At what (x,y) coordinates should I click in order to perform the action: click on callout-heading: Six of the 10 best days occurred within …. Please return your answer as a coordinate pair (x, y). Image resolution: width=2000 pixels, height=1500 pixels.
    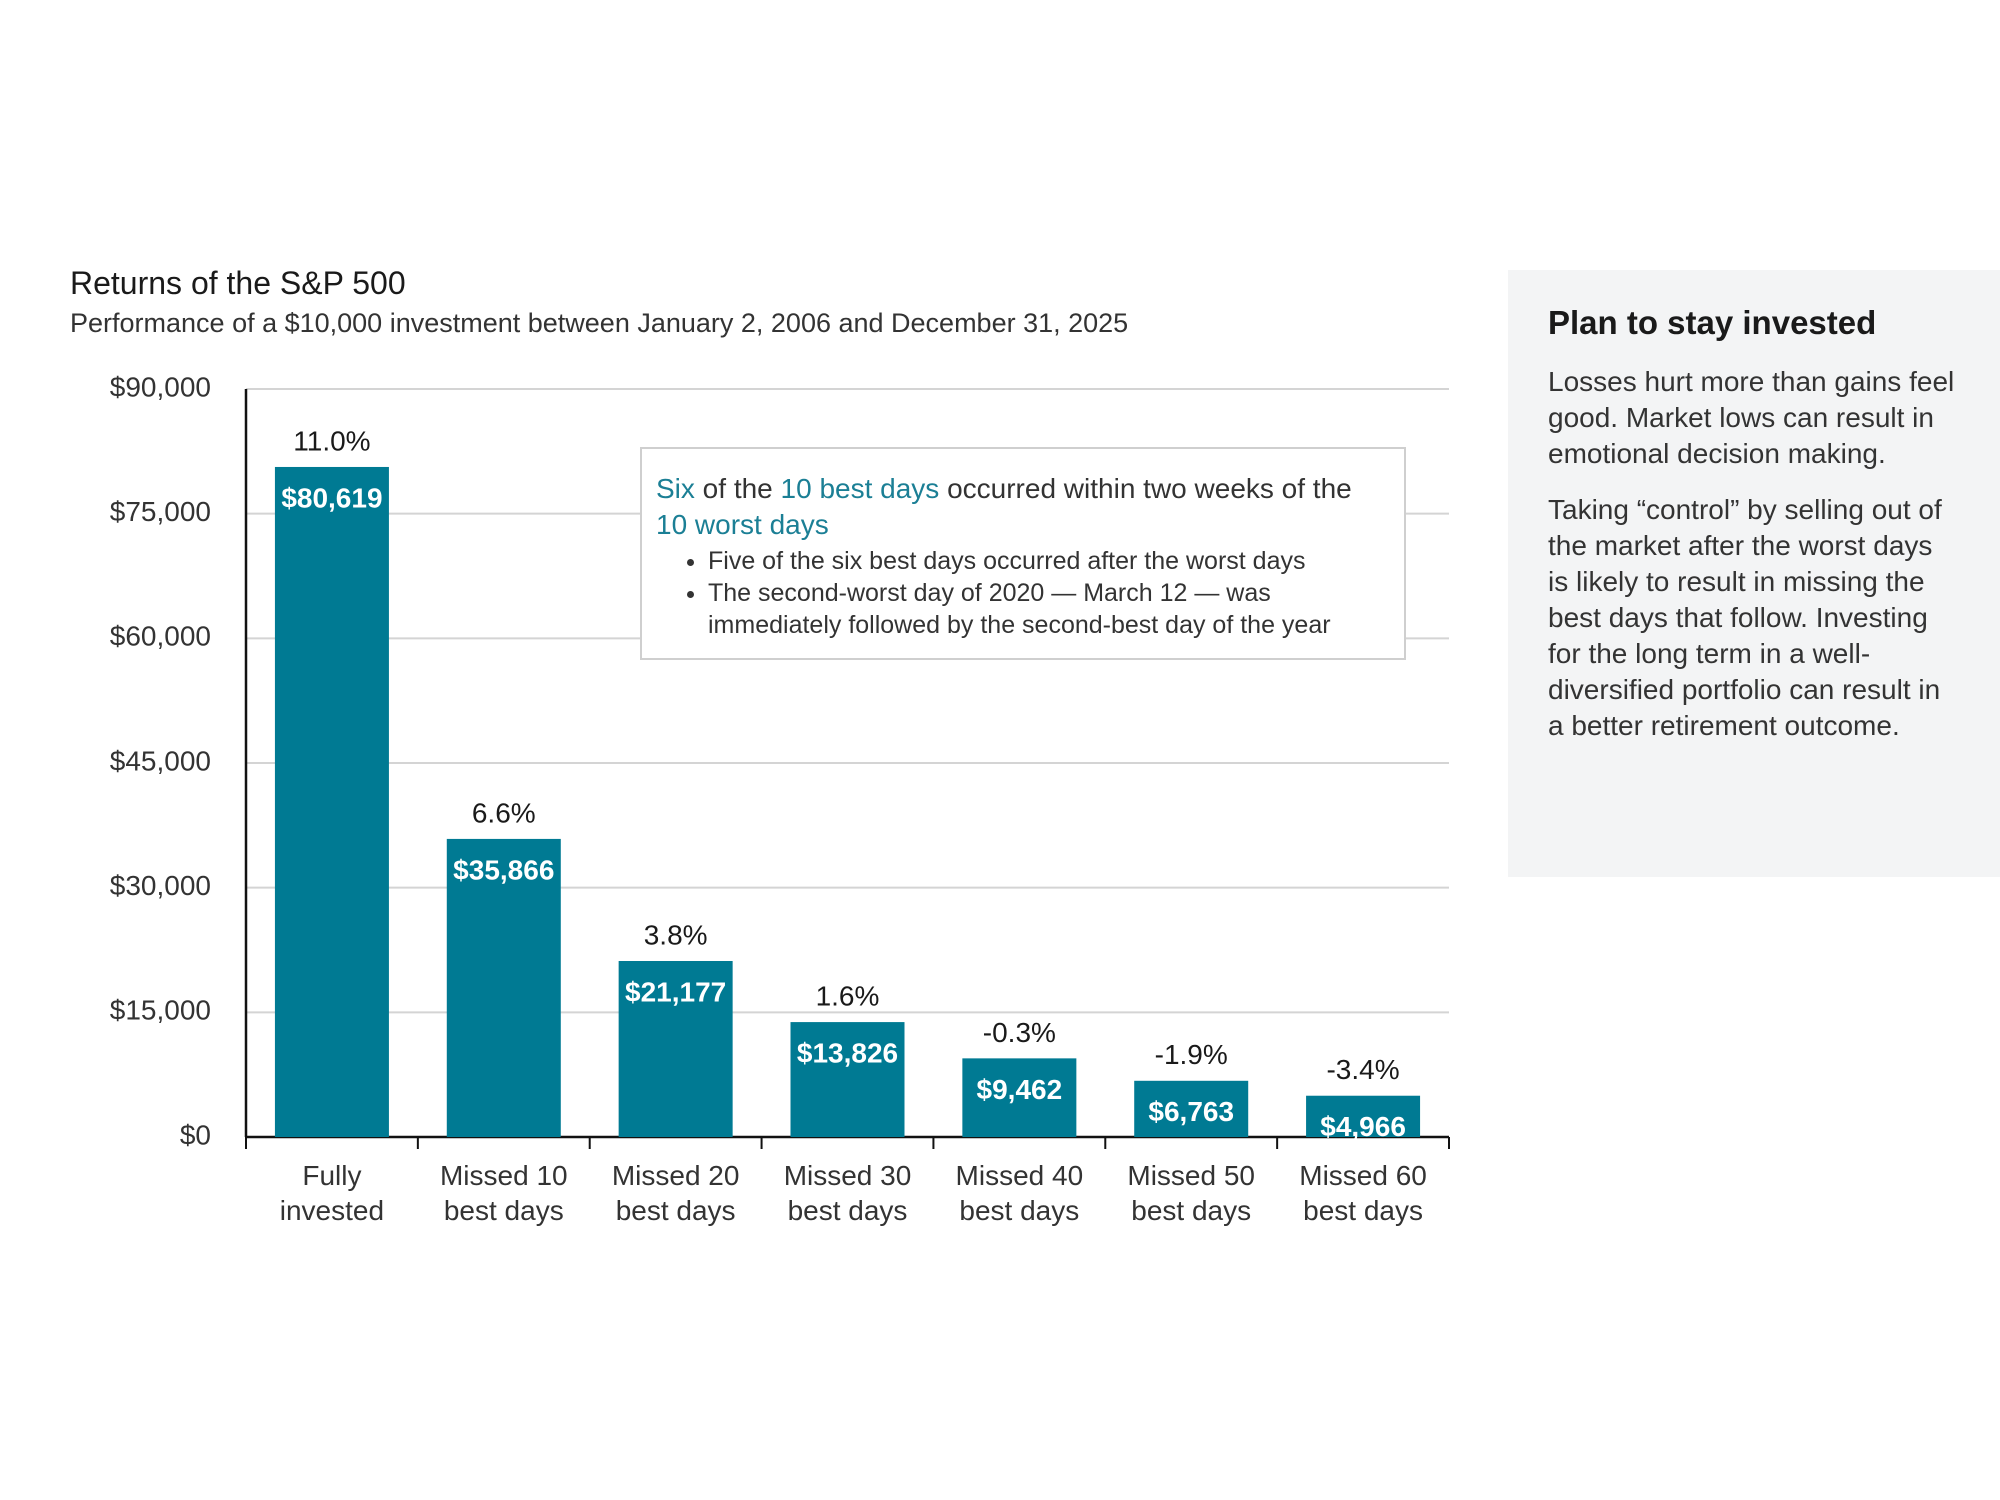
    Looking at the image, I should click on (1023, 507).